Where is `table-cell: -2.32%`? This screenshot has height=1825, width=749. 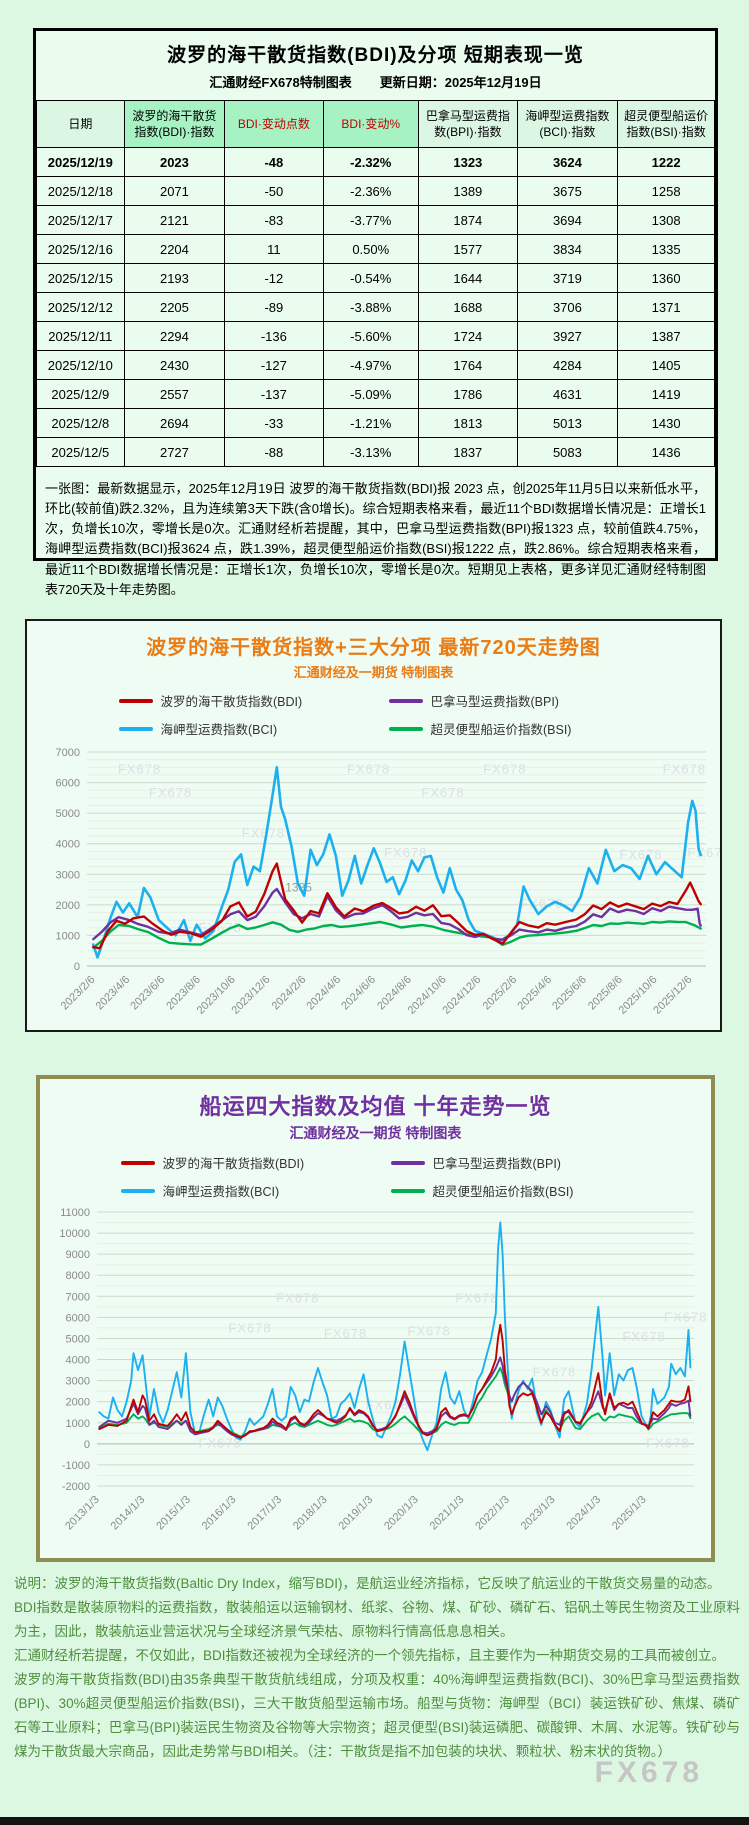
table-cell: -2.32% is located at coordinates (371, 162).